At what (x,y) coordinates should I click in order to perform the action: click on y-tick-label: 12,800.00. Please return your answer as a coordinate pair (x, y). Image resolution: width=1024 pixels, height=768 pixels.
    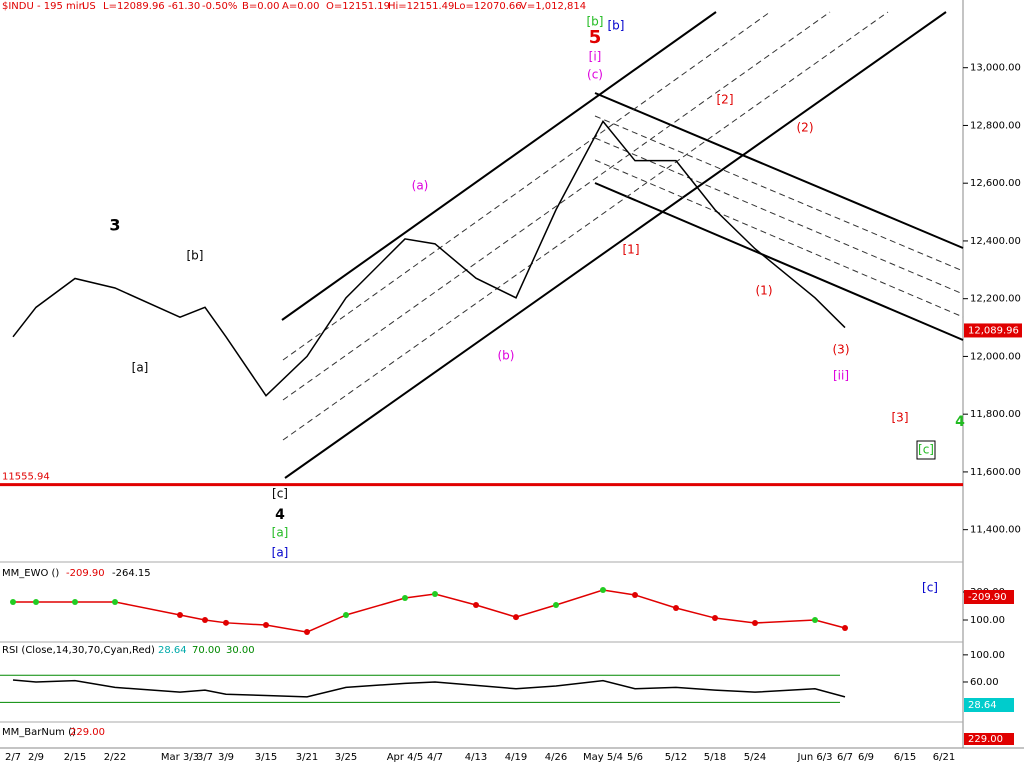
    Looking at the image, I should click on (995, 125).